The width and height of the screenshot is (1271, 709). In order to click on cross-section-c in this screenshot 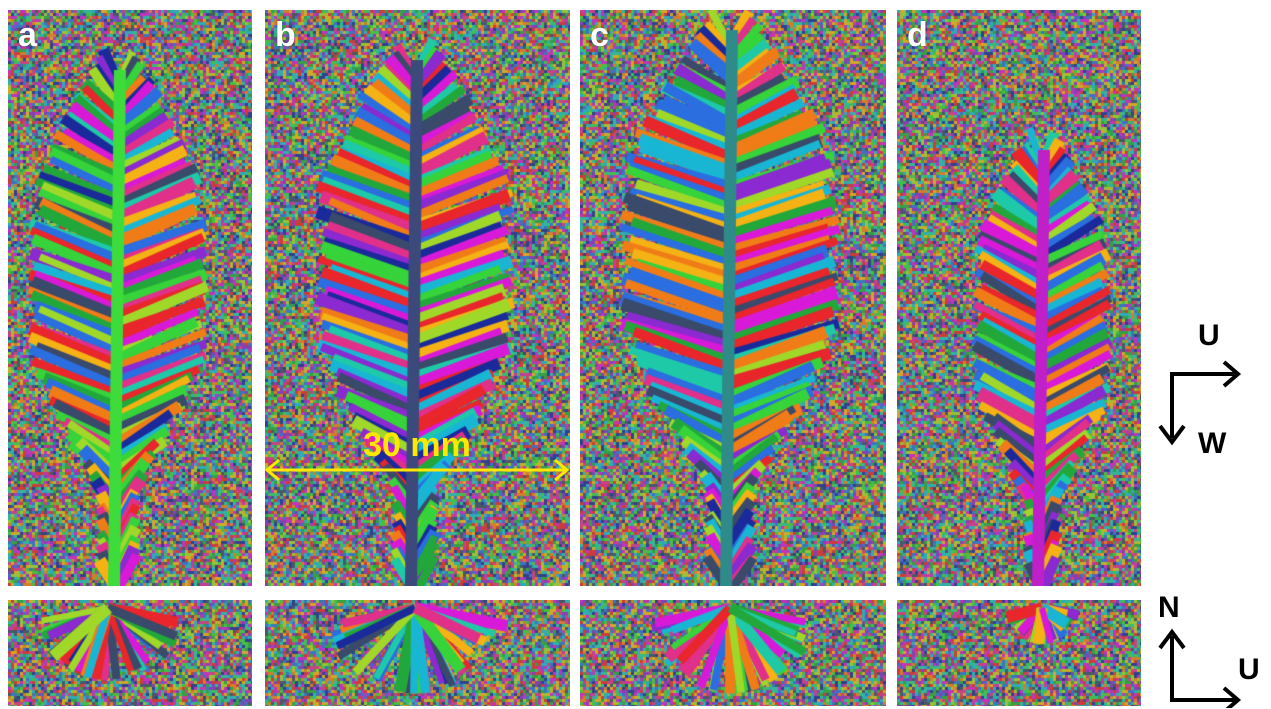, I will do `click(733, 653)`.